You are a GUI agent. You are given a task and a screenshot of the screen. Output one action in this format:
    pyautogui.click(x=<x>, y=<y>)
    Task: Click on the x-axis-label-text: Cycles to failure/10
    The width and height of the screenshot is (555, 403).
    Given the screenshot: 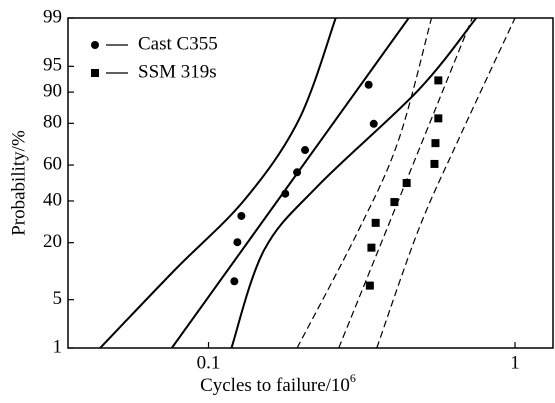 What is the action you would take?
    pyautogui.click(x=275, y=385)
    